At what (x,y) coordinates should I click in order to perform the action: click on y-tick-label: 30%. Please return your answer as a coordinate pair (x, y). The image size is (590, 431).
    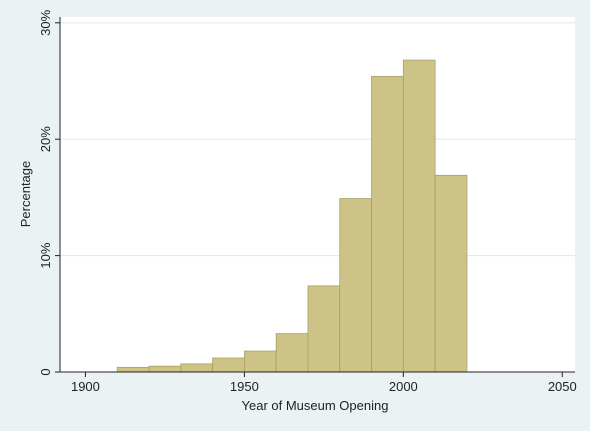
    Looking at the image, I should click on (45, 22).